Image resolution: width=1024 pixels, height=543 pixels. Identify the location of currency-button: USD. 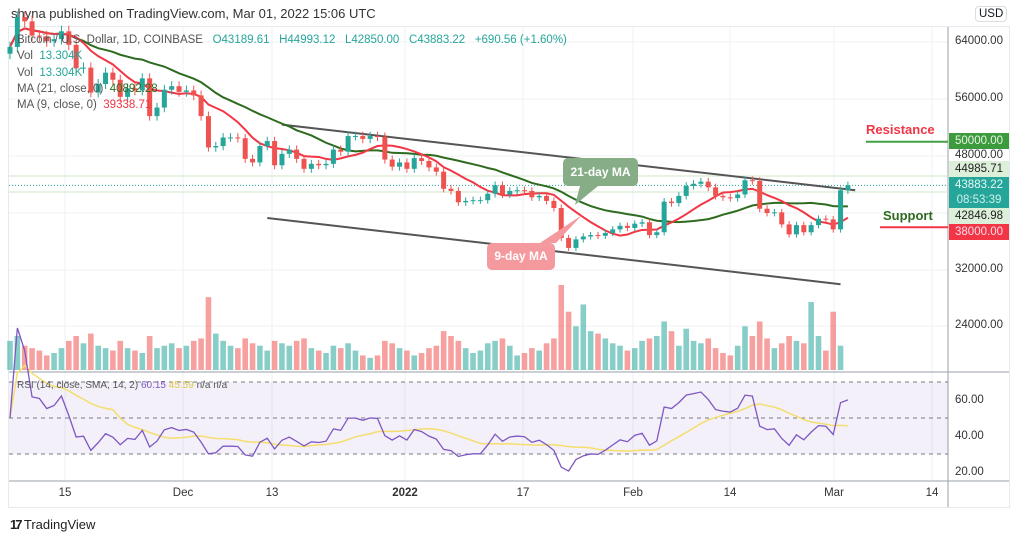
(991, 14).